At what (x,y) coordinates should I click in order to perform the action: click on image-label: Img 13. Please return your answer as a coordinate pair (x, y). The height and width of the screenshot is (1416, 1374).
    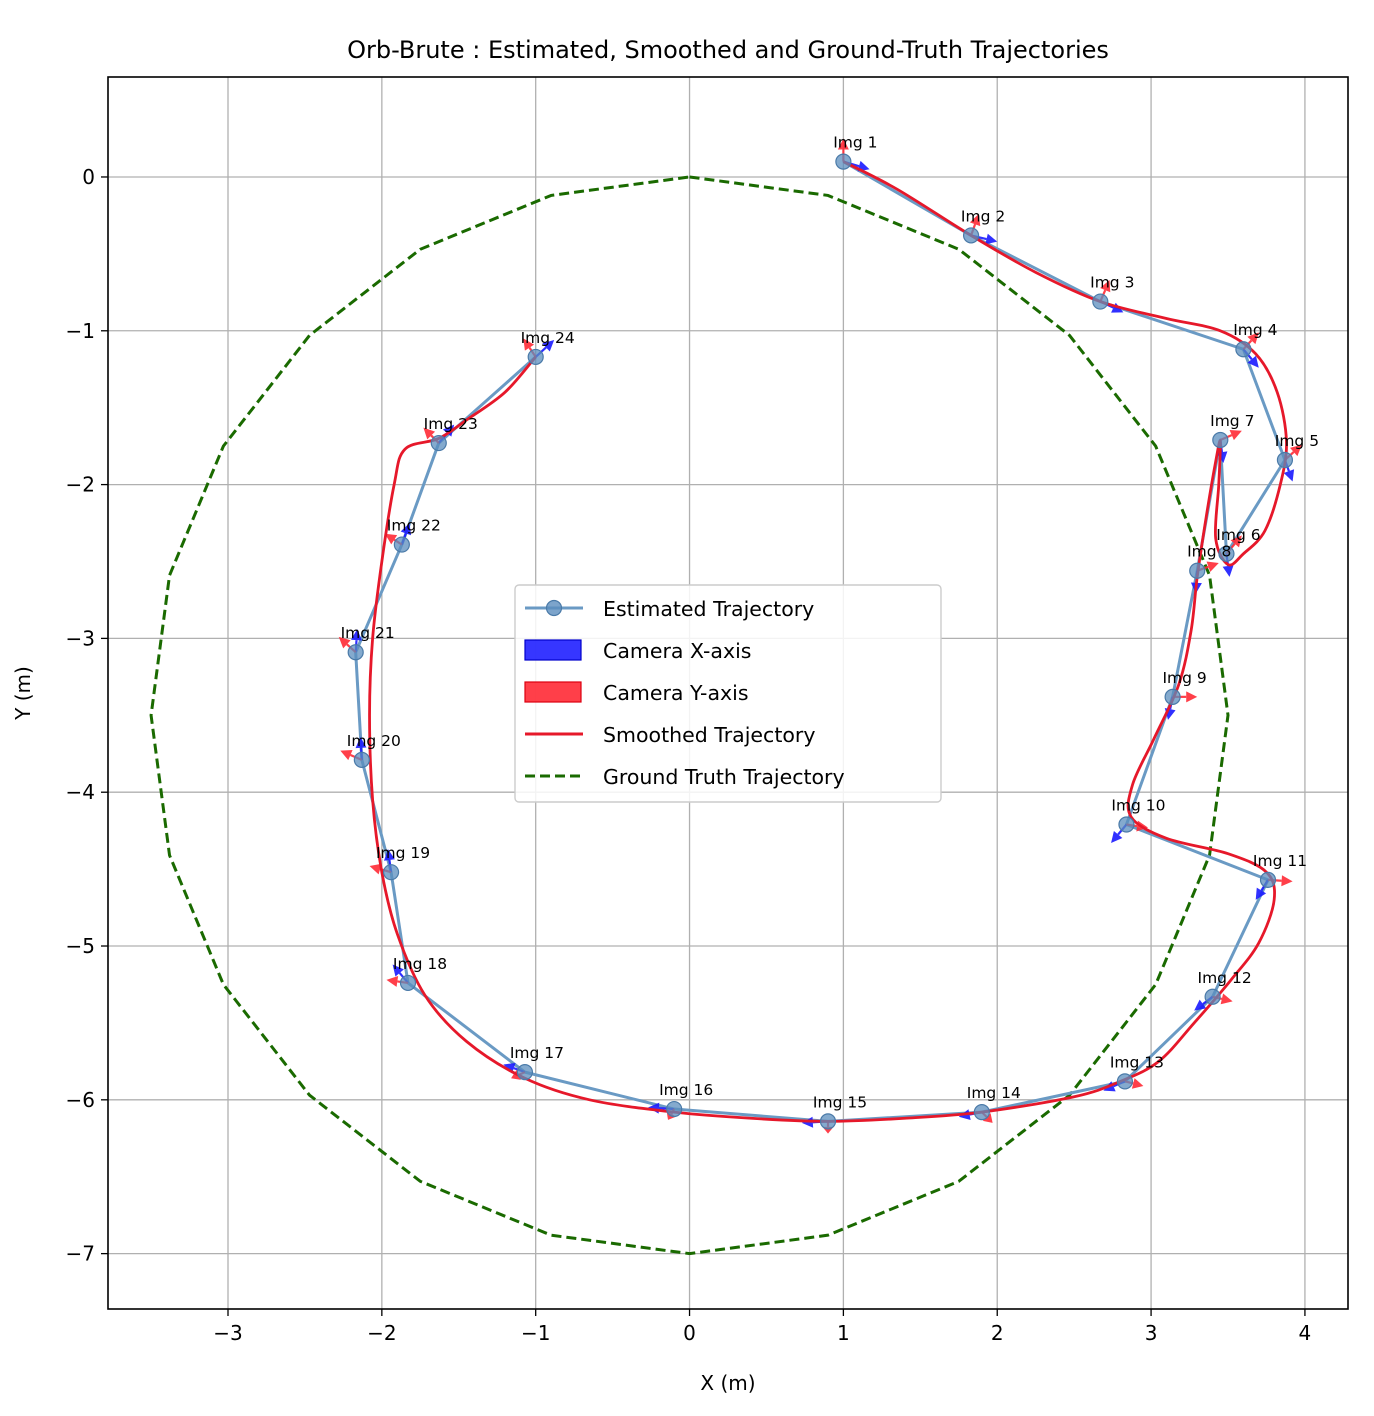
    Looking at the image, I should click on (1137, 1062).